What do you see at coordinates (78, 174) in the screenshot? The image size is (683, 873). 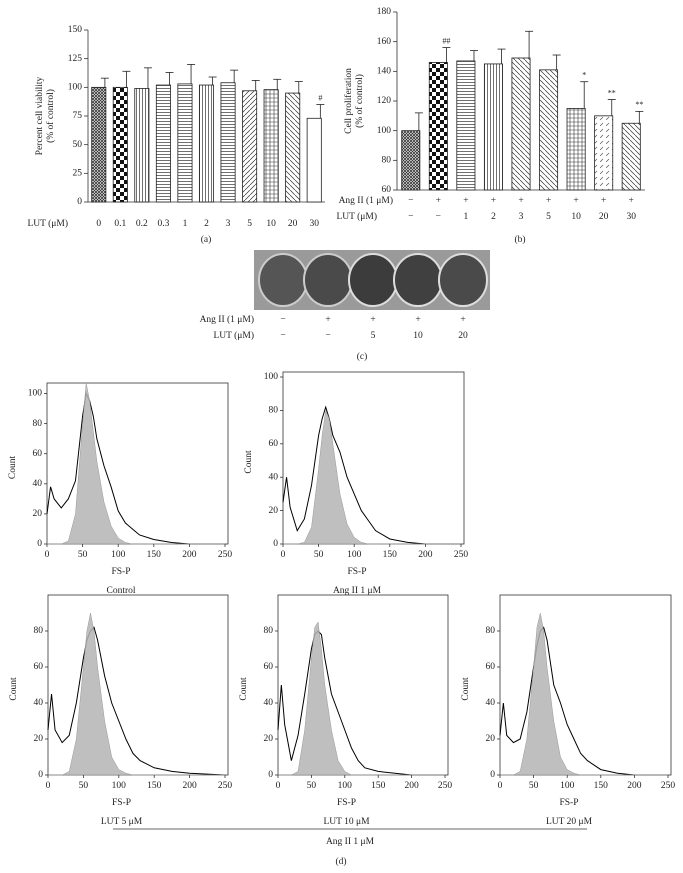 I see `y-tick-label: 25` at bounding box center [78, 174].